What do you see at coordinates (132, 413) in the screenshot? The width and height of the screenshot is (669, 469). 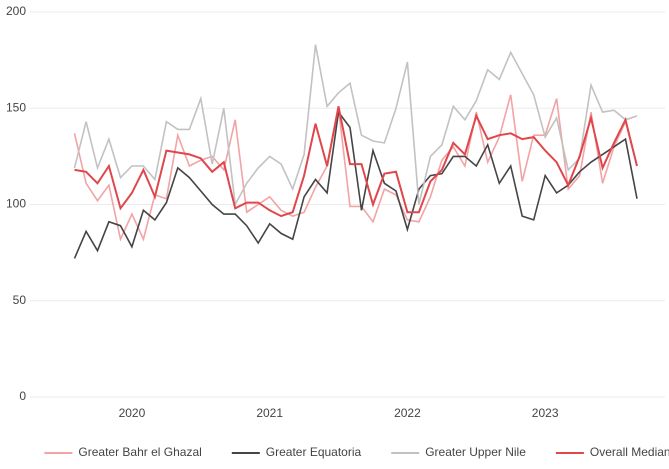 I see `x-tick-label: 2020` at bounding box center [132, 413].